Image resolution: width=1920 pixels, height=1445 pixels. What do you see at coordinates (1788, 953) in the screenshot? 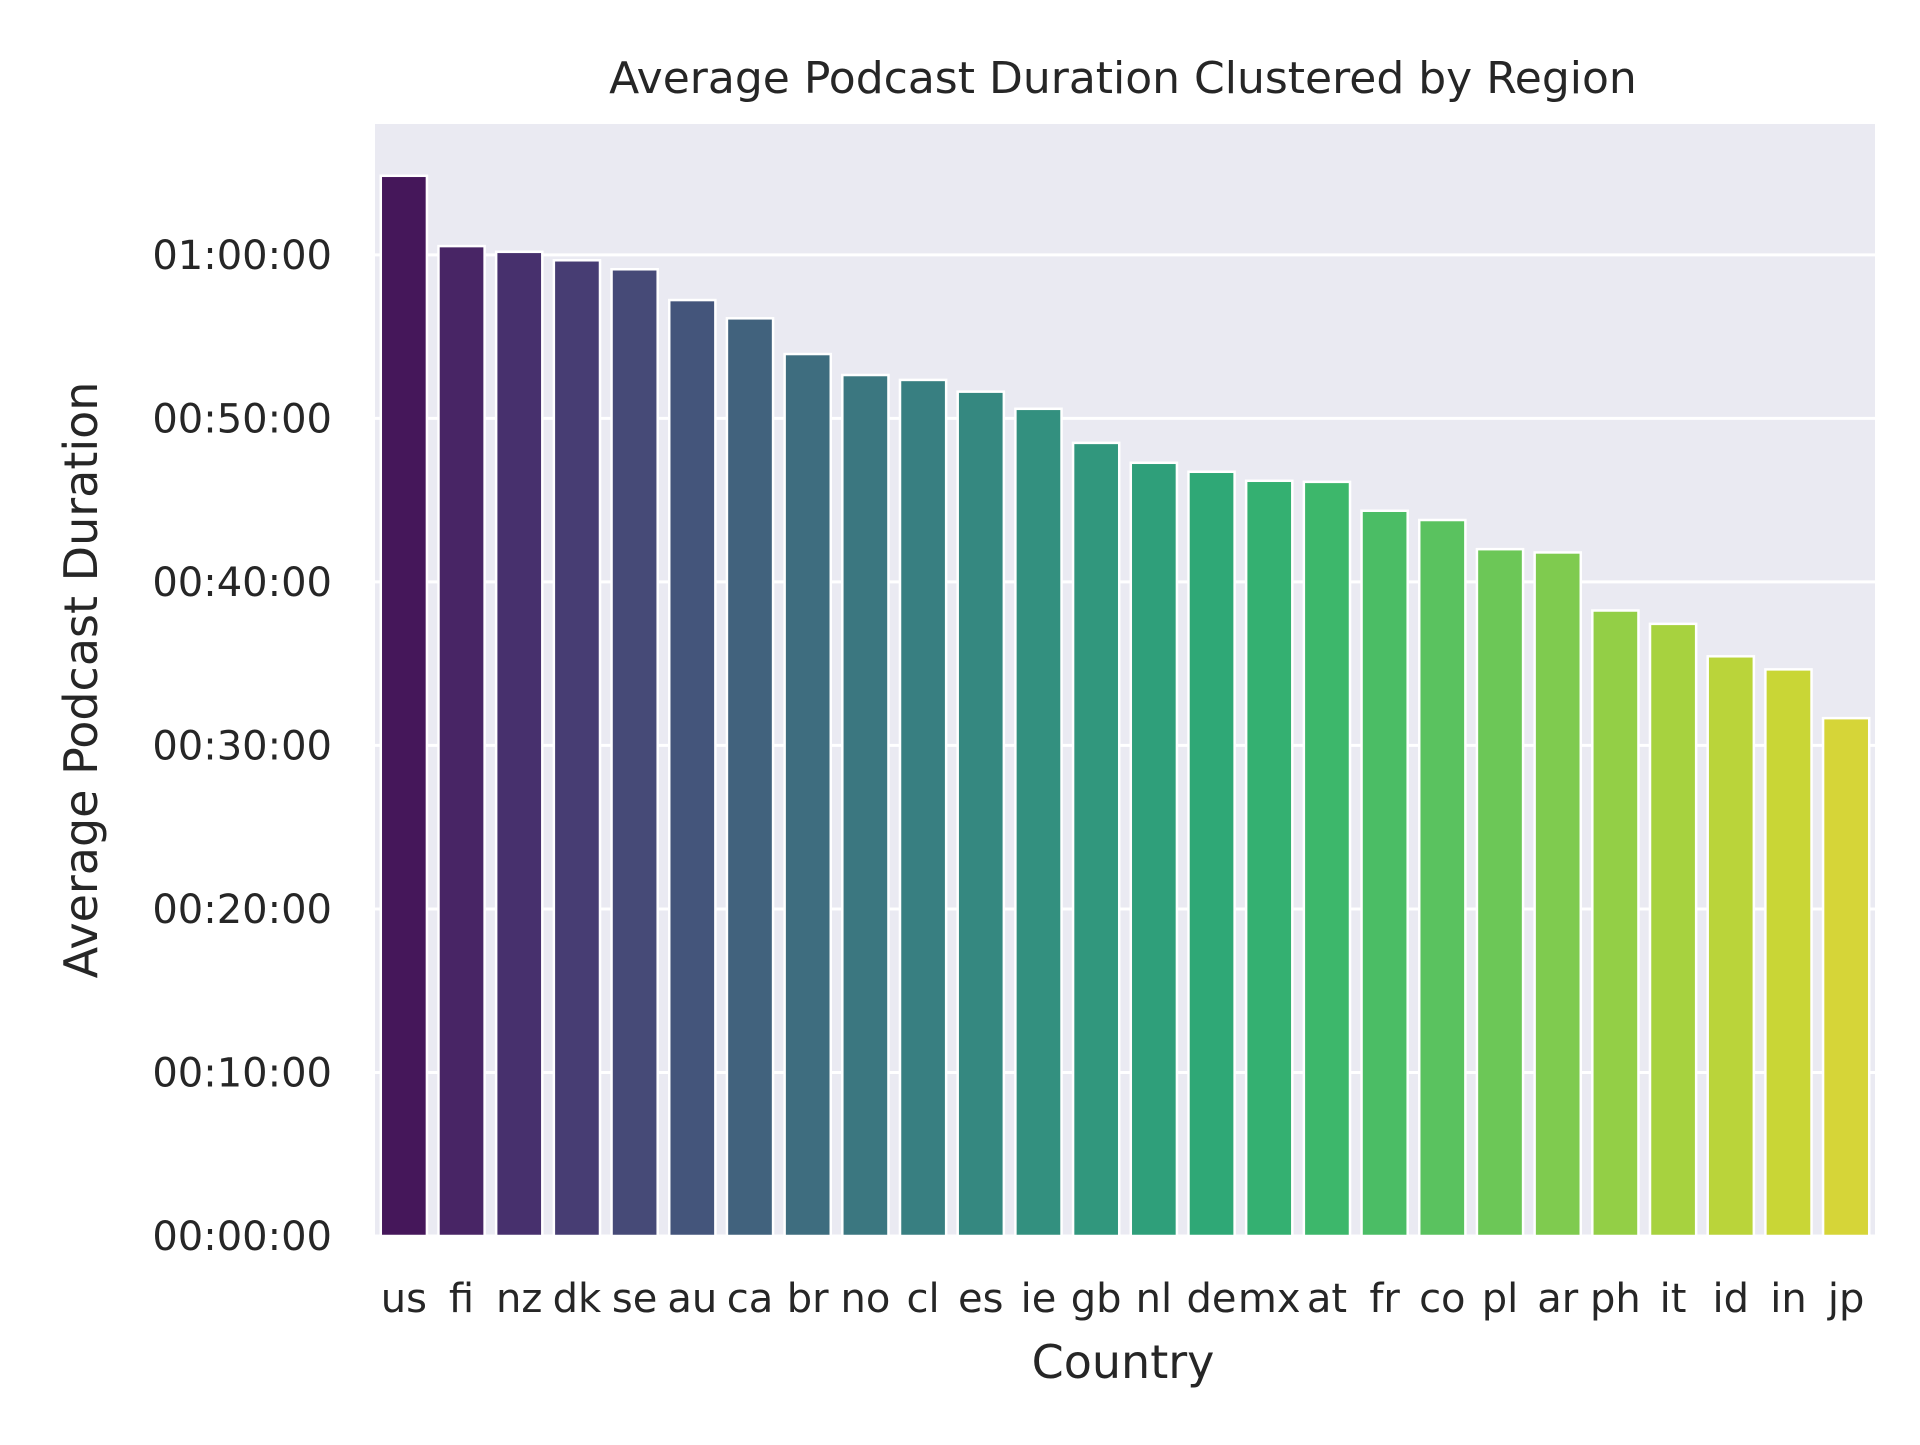
I see `bar-in` at bounding box center [1788, 953].